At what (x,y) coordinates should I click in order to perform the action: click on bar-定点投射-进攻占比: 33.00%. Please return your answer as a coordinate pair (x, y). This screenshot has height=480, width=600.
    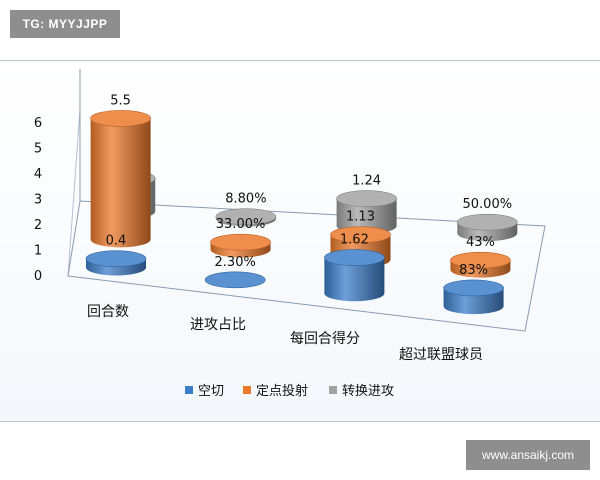
    Looking at the image, I should click on (240, 237).